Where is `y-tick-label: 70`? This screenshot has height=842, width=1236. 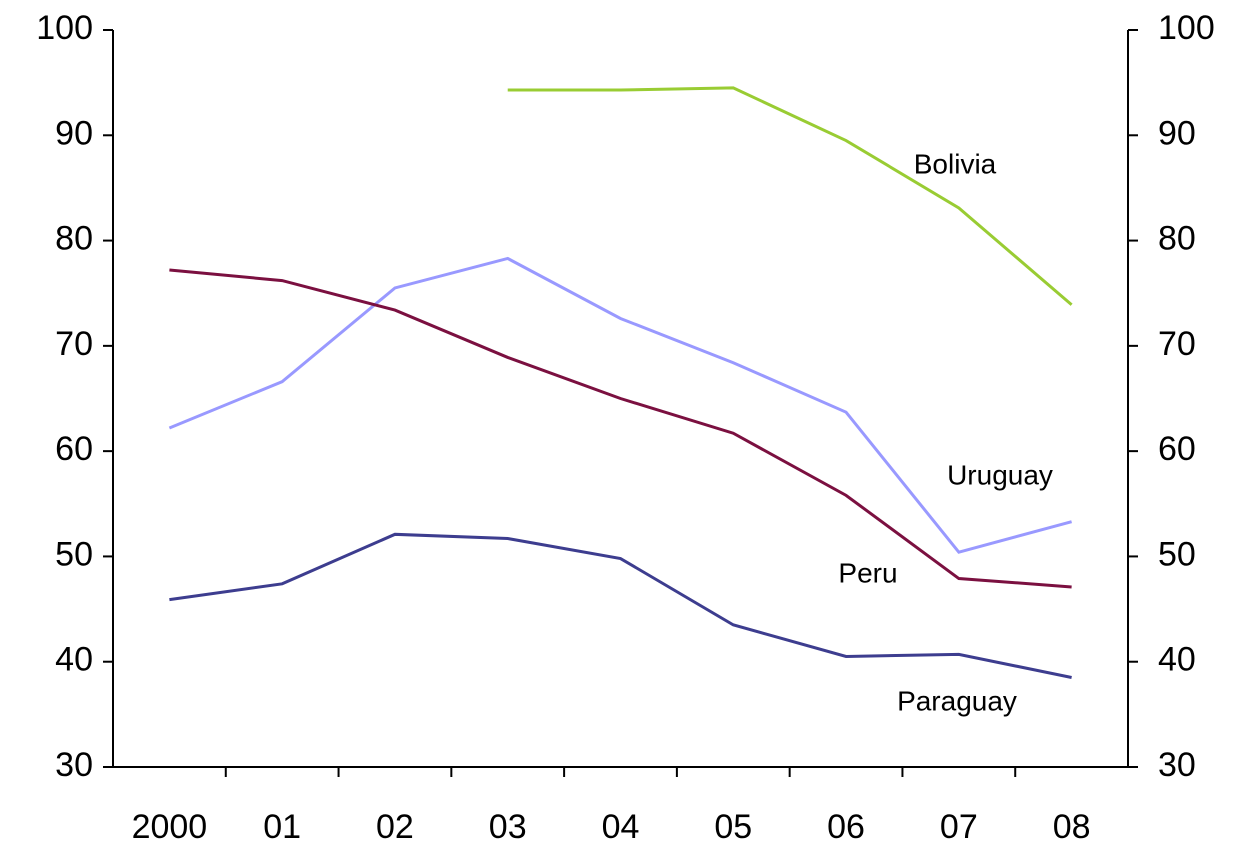 y-tick-label: 70 is located at coordinates (74, 344).